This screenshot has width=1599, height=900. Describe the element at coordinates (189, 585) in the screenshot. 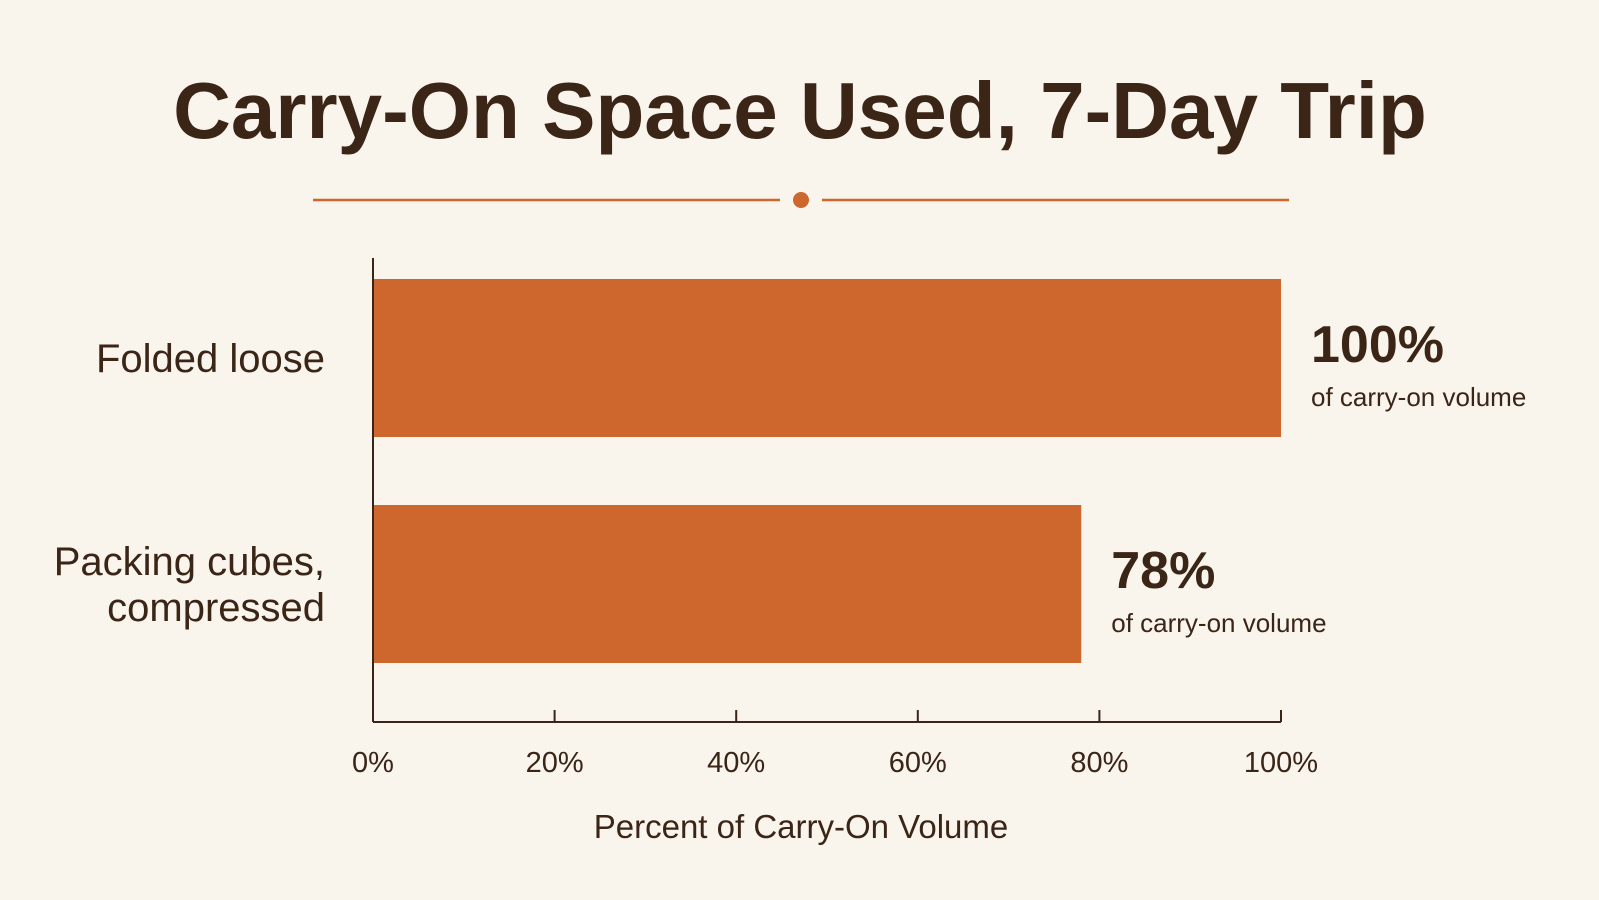

I see `category-label: Packing cubes, compressed` at that location.